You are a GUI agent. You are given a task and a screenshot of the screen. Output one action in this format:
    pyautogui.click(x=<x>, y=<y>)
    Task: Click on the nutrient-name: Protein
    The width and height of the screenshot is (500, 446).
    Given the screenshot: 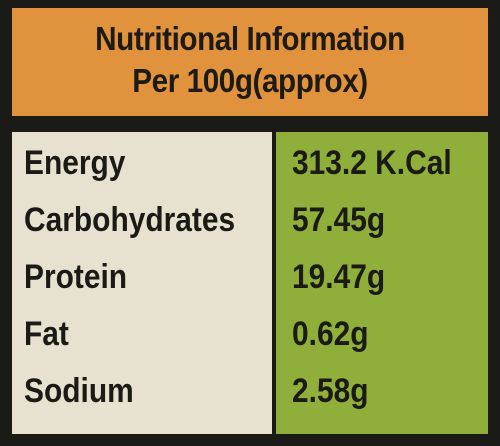 What is the action you would take?
    pyautogui.click(x=76, y=277)
    